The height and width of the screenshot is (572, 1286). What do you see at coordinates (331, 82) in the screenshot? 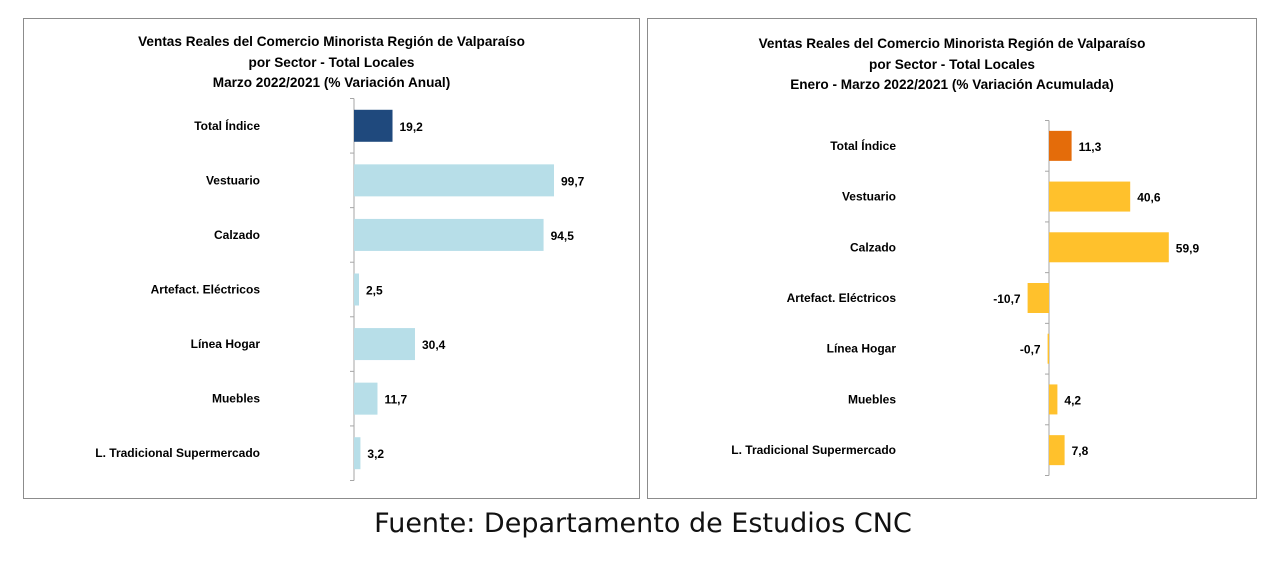
I see `chart-title-line-3: Marzo 2022/2021 (% Variación Anual)` at bounding box center [331, 82].